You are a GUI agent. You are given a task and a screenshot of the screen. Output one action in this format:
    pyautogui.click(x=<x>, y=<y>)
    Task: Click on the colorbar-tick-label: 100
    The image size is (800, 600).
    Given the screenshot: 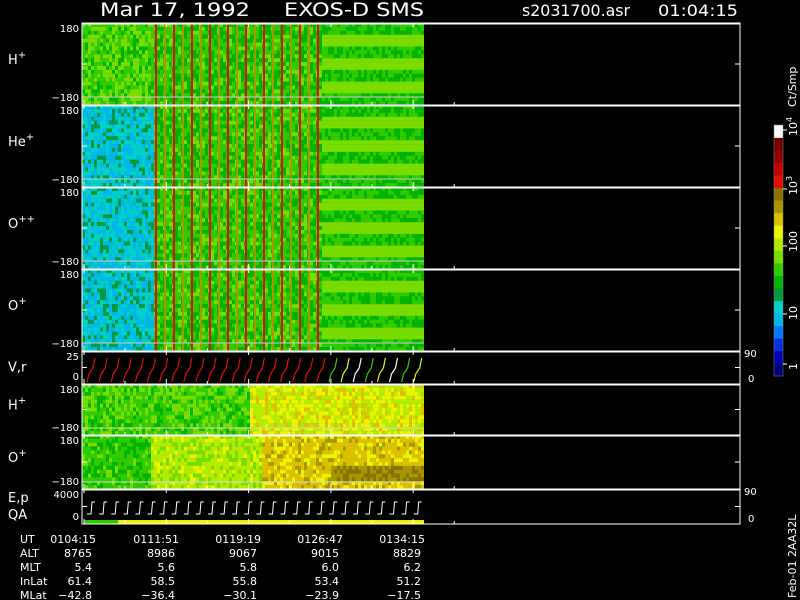 What is the action you would take?
    pyautogui.click(x=793, y=241)
    